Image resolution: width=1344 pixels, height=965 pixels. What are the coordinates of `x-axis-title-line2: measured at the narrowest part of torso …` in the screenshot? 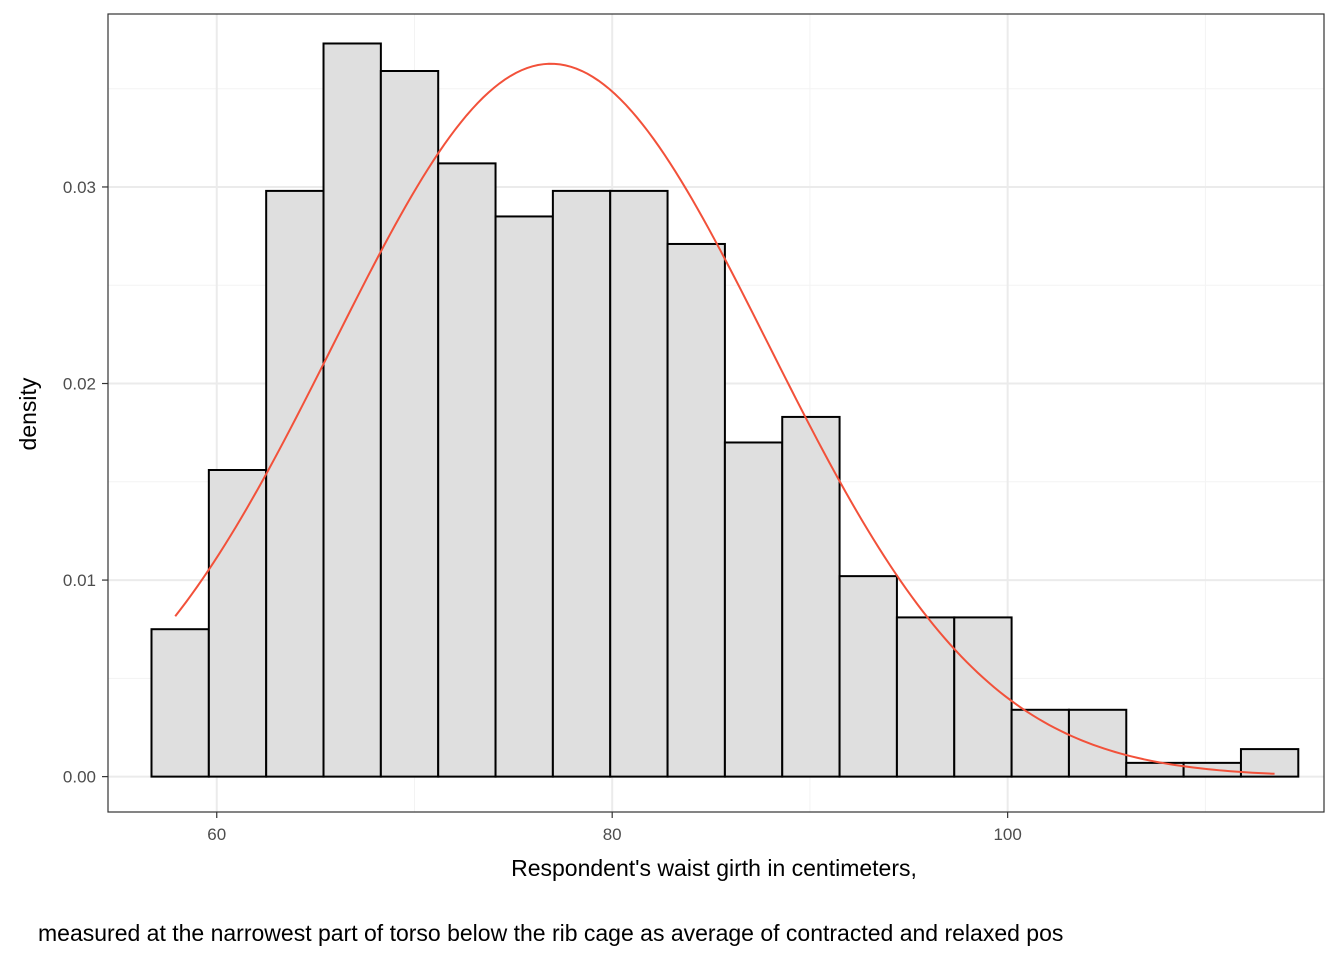 It's located at (550, 933).